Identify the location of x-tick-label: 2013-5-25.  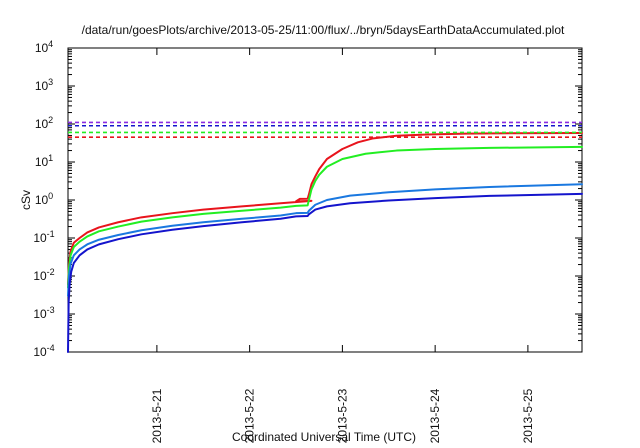
(528, 415).